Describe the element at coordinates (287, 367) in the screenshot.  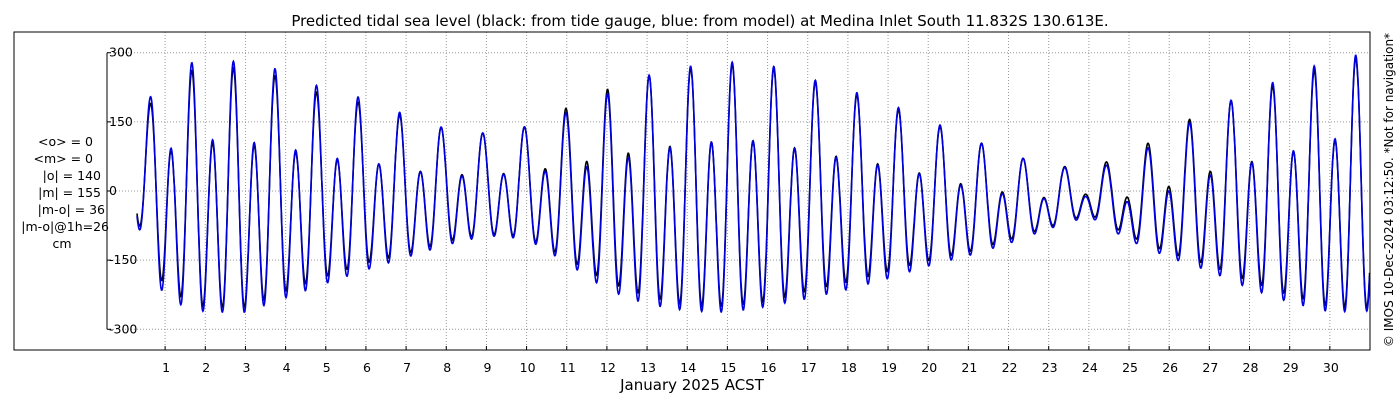
I see `x-tick-label: 4` at that location.